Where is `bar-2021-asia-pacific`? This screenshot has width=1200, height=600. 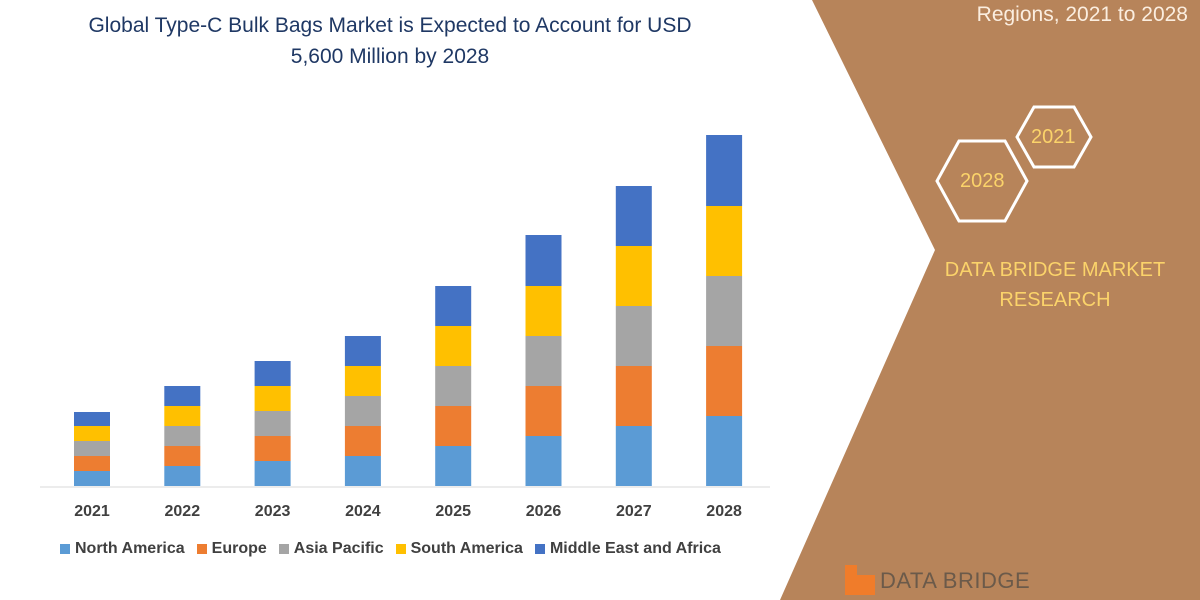 bar-2021-asia-pacific is located at coordinates (92, 448).